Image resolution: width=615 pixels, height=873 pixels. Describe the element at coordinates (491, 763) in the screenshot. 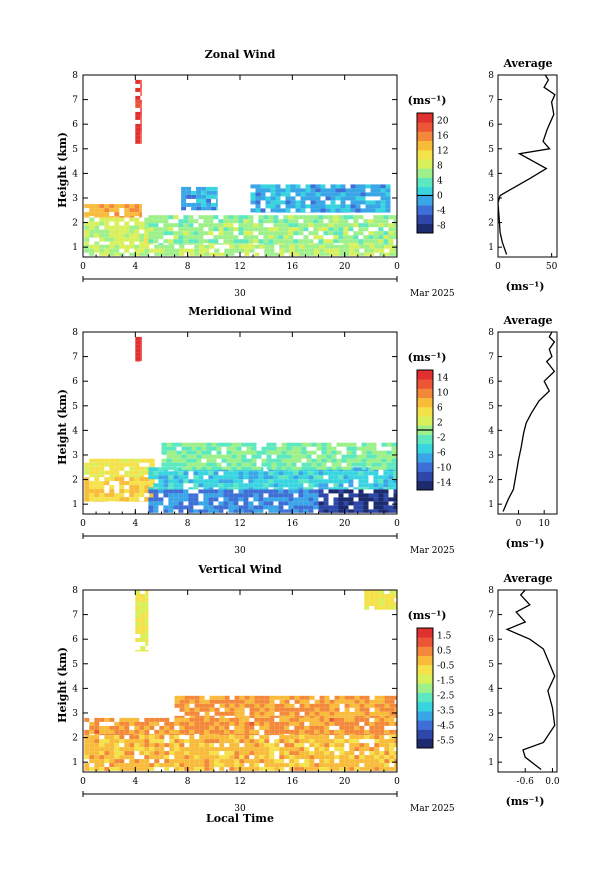

I see `average-y-tick-label: 1` at that location.